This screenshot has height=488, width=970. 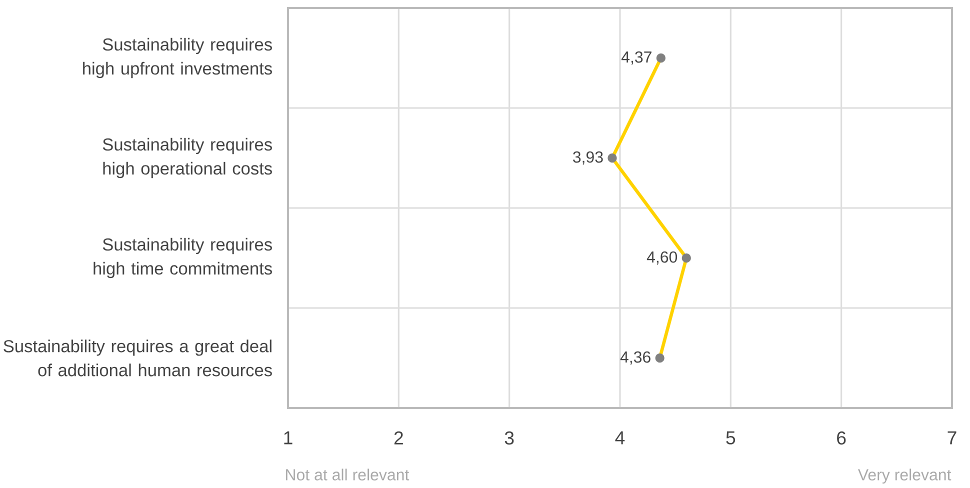 What do you see at coordinates (905, 476) in the screenshot?
I see `text: Very relevant` at bounding box center [905, 476].